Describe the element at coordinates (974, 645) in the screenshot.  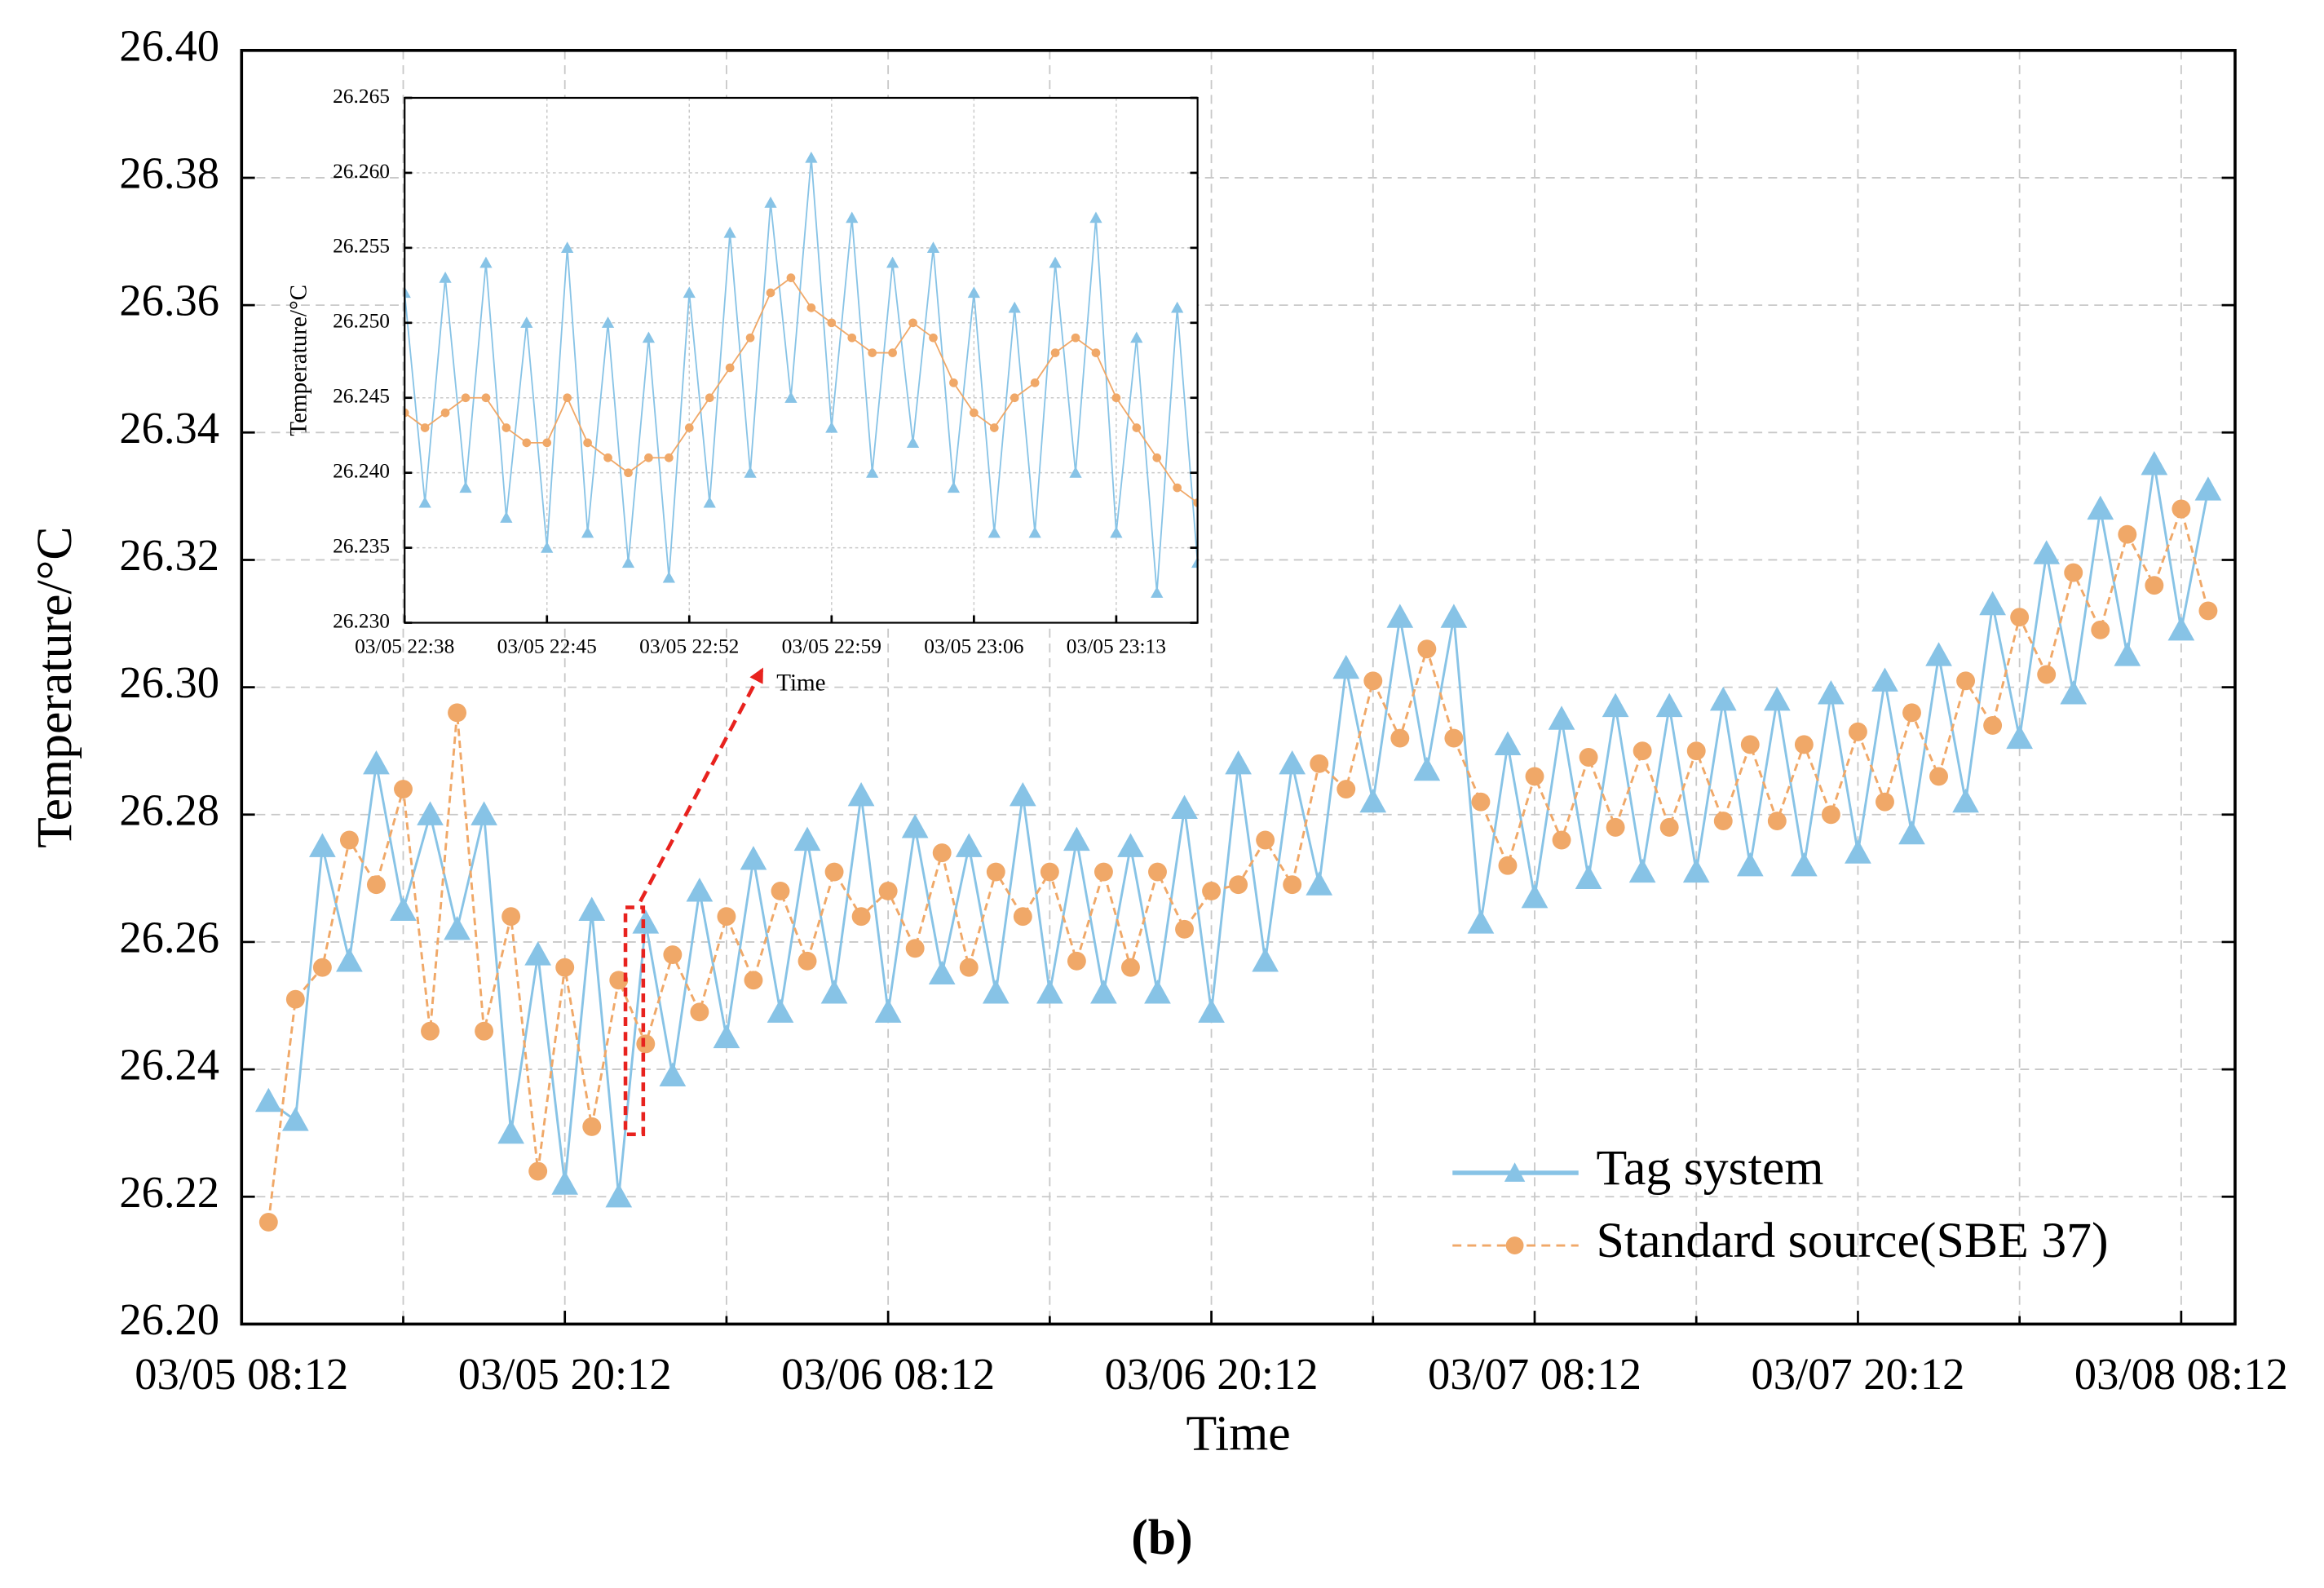
I see `x-tick-label: 03/05 23:06` at that location.